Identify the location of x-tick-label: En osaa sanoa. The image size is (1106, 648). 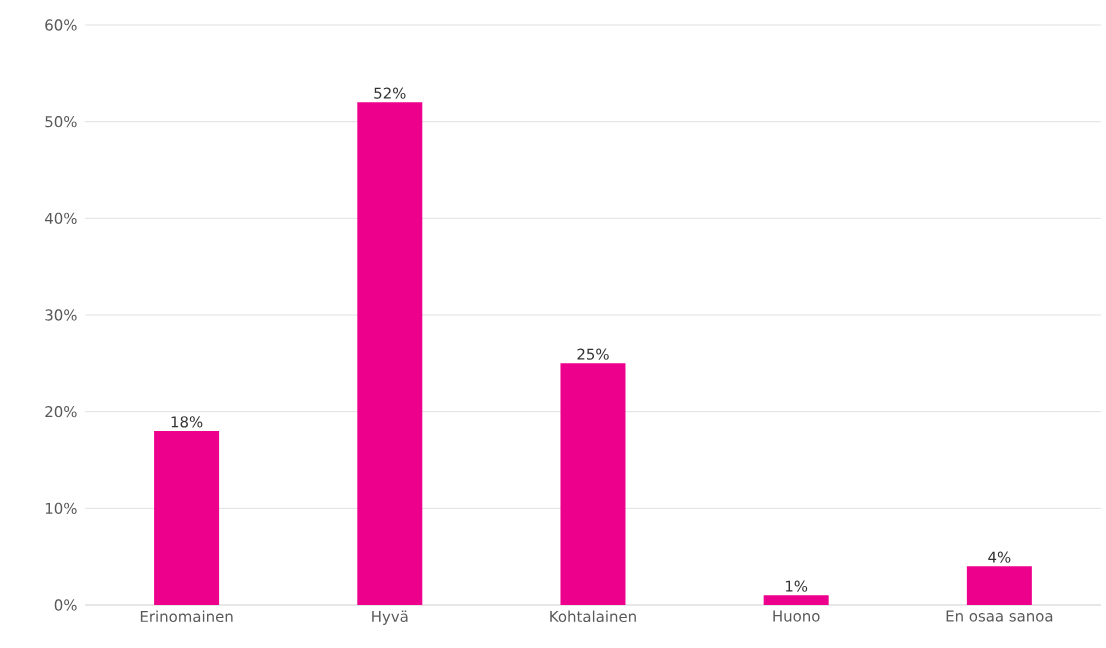
(999, 616).